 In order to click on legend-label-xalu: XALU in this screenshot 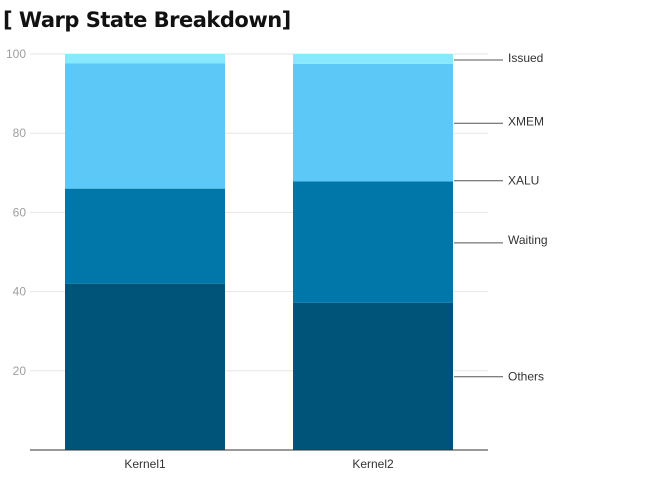, I will do `click(523, 181)`.